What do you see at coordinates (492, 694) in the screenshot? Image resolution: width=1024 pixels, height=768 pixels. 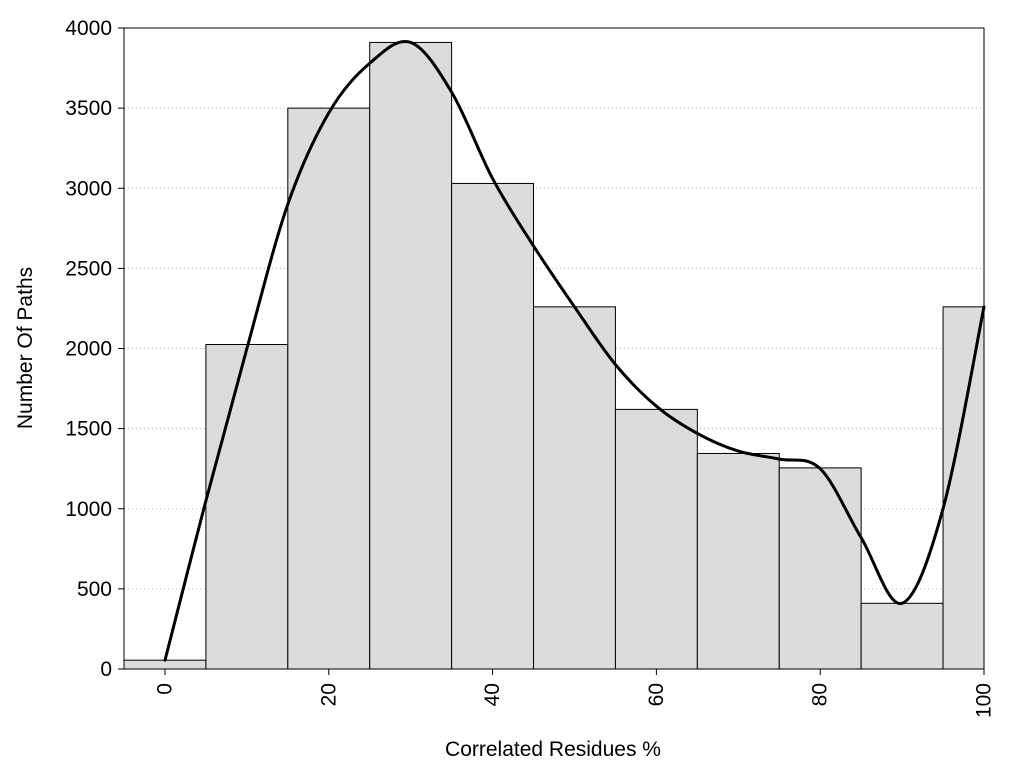 I see `x-tick-label: 40` at bounding box center [492, 694].